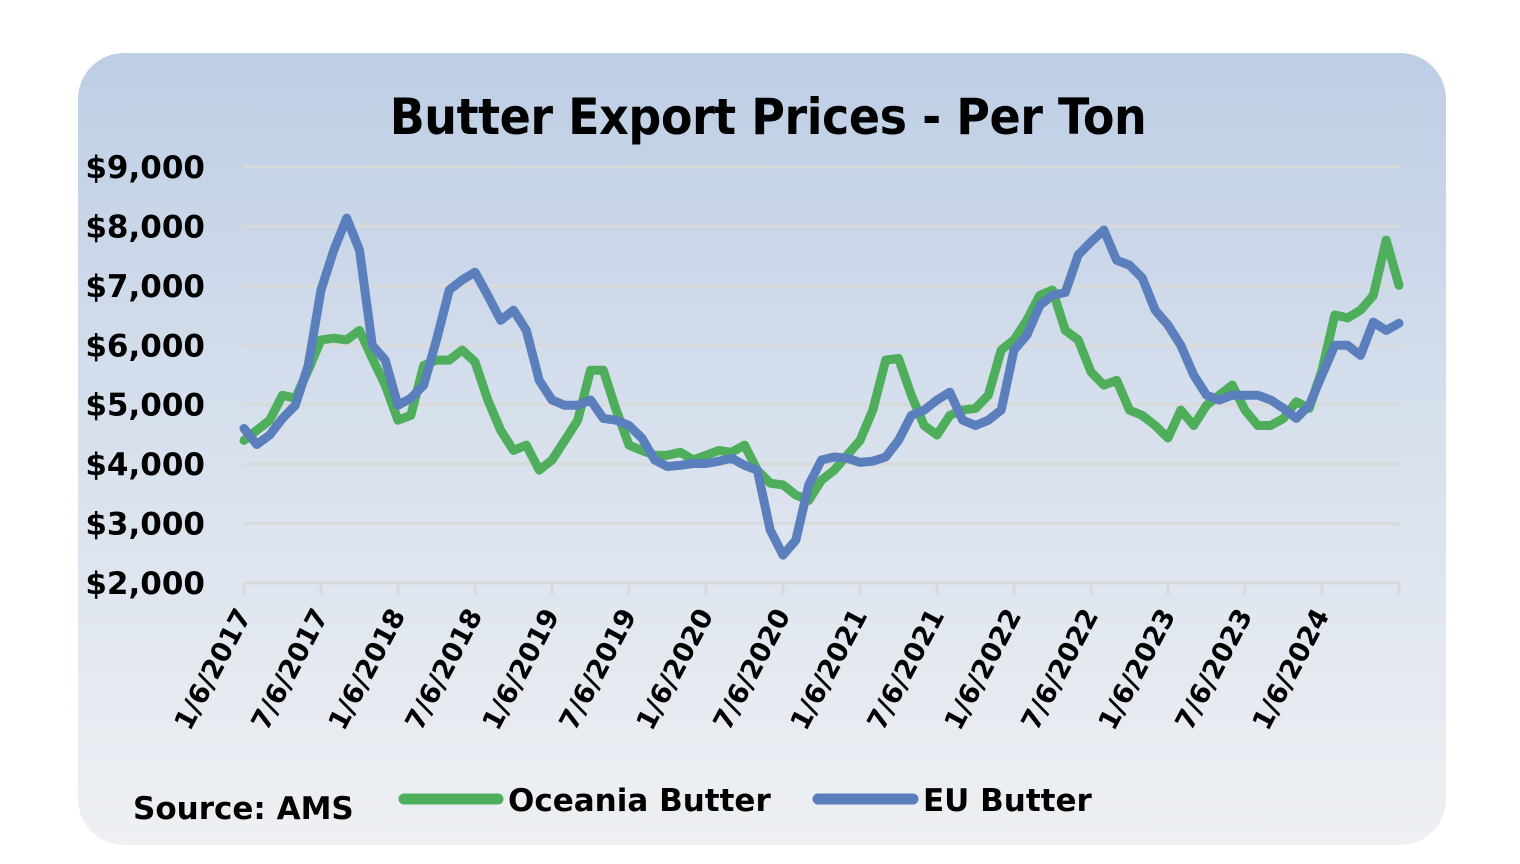 The height and width of the screenshot is (864, 1520). I want to click on legend-label-eu-butter: EU Butter, so click(1008, 801).